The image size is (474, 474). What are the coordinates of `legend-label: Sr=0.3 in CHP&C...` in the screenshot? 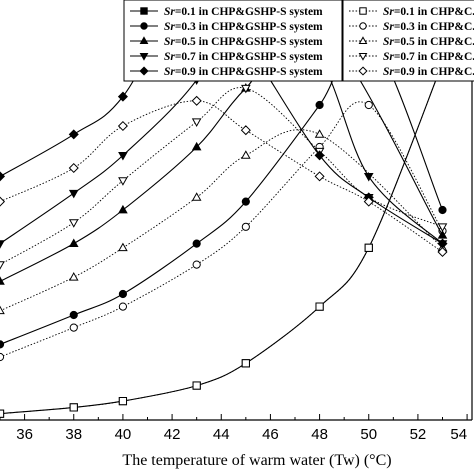 It's located at (428, 27).